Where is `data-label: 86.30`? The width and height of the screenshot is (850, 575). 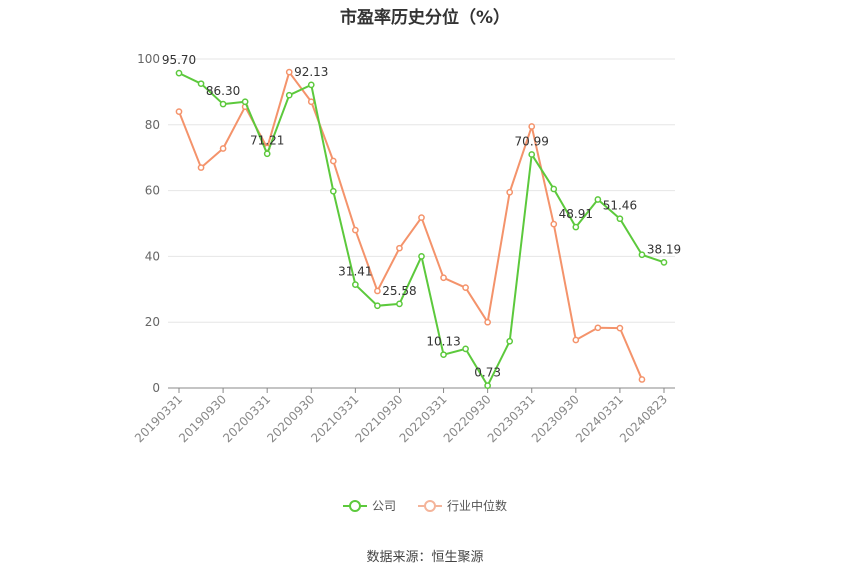
data-label: 86.30 is located at coordinates (223, 91).